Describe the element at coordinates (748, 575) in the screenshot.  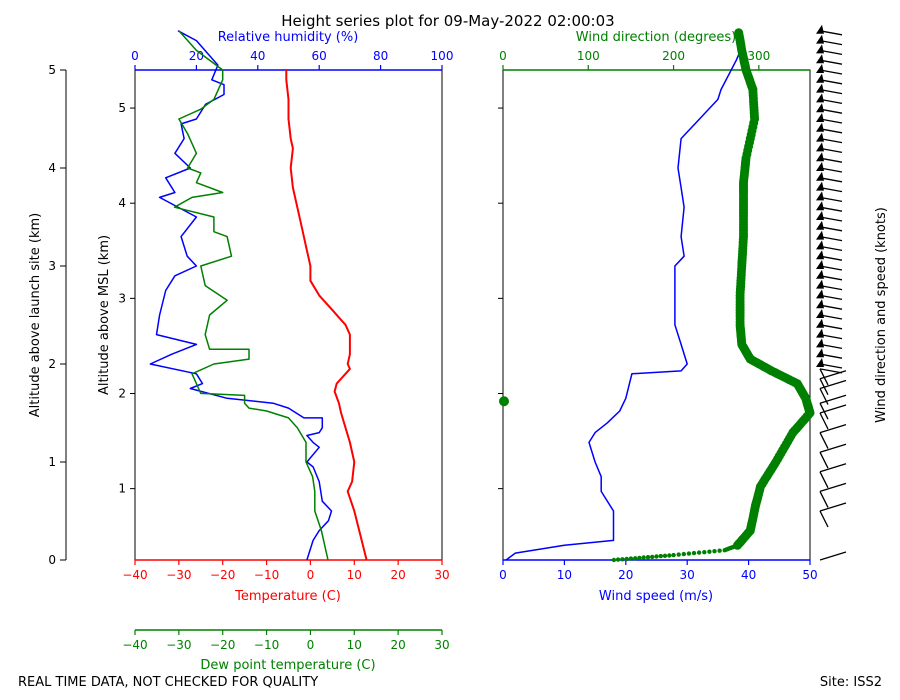
I see `ws-axis-tick-label: 40` at that location.